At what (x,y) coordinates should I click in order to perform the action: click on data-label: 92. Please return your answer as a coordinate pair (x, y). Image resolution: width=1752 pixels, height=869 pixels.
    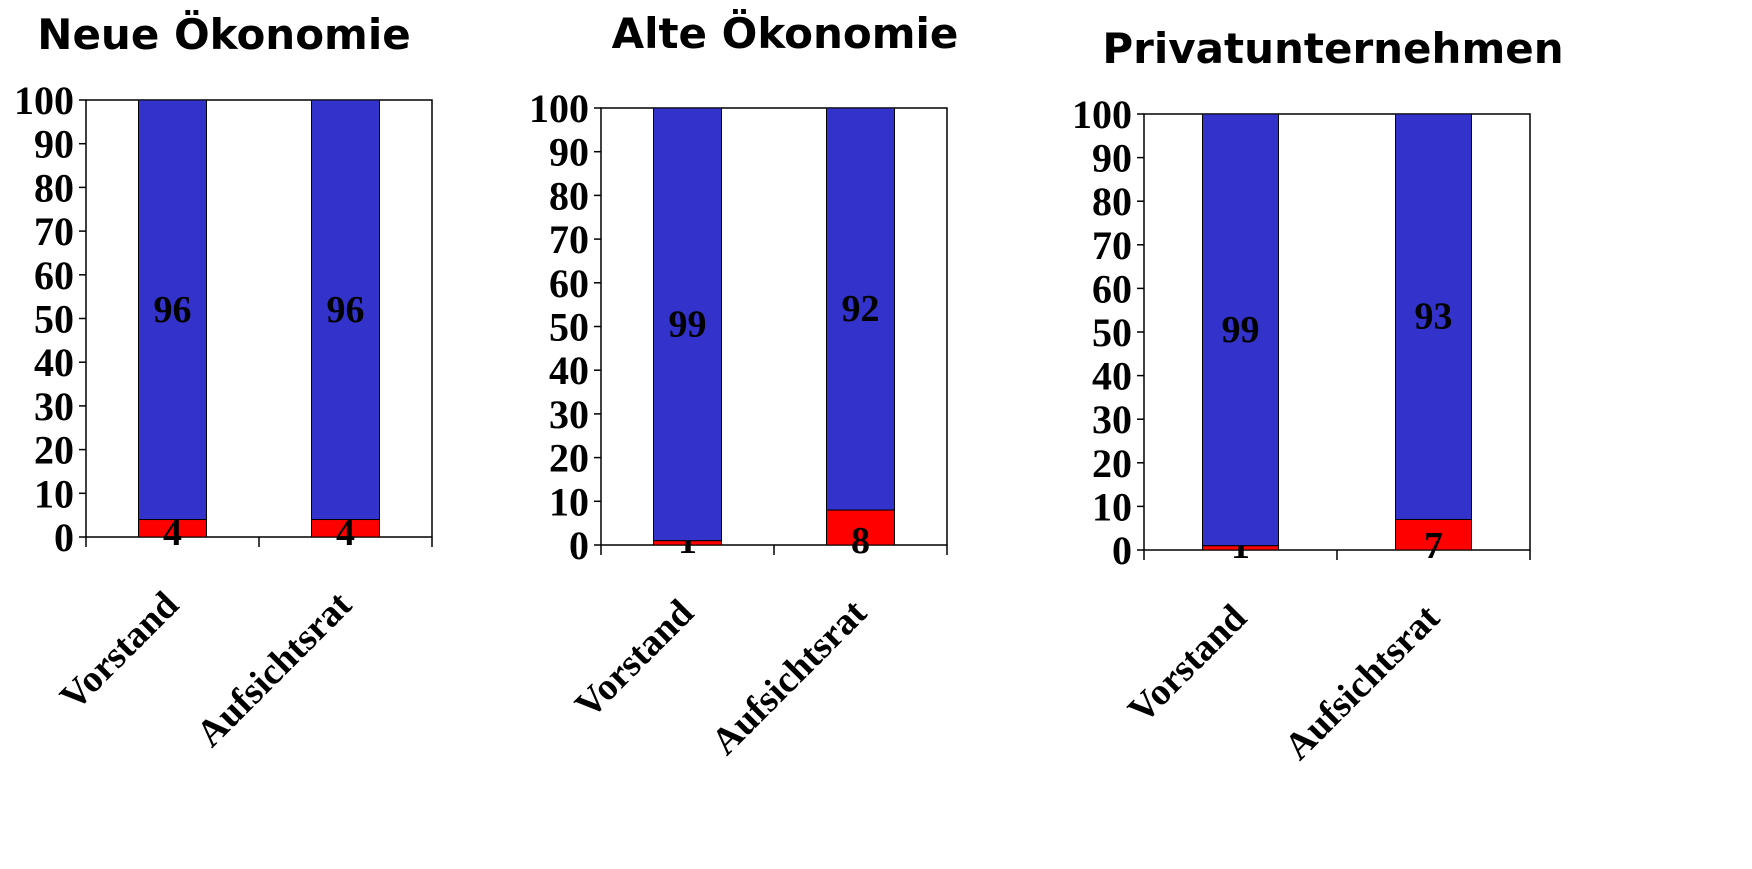
    Looking at the image, I should click on (861, 309).